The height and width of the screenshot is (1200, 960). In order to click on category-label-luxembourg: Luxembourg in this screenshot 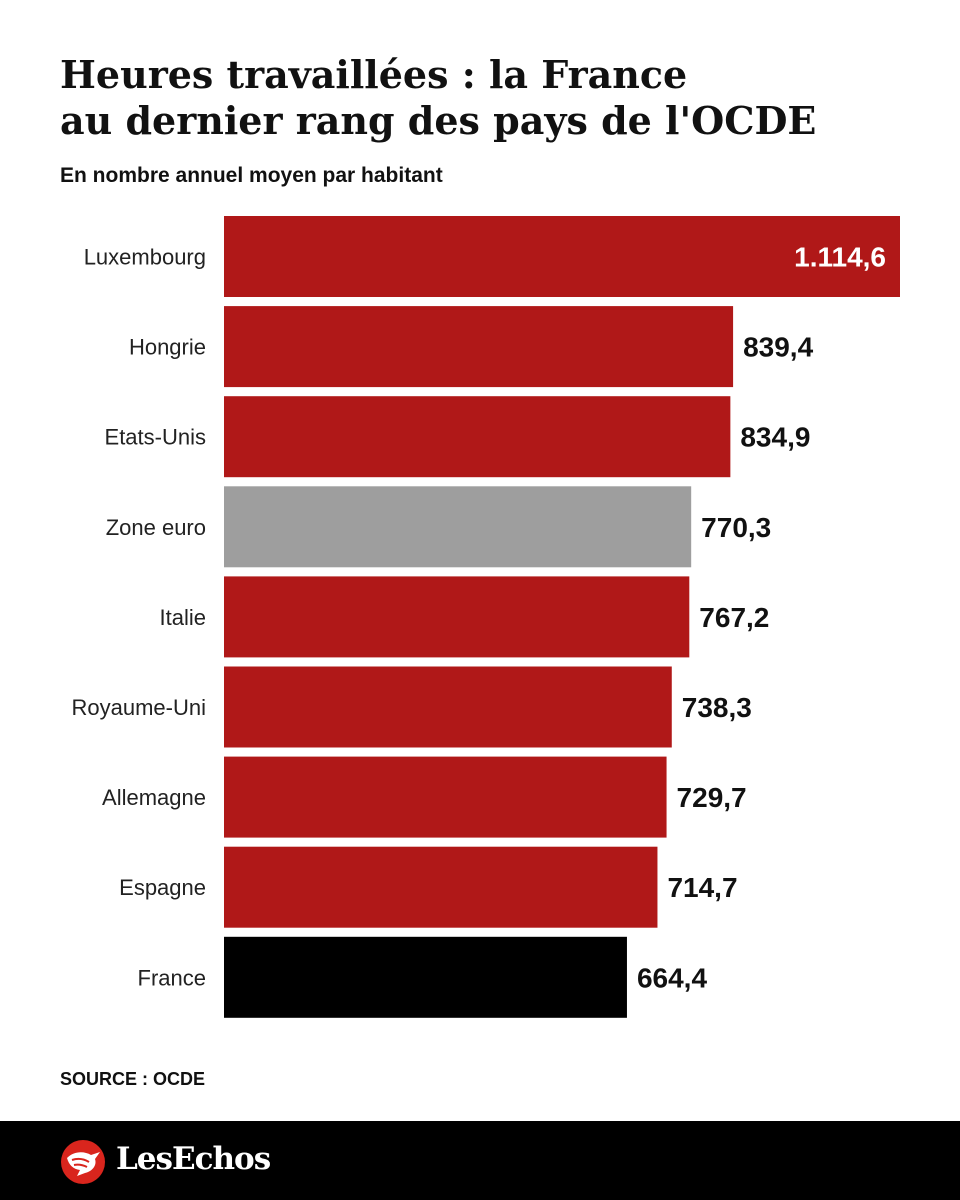, I will do `click(145, 257)`.